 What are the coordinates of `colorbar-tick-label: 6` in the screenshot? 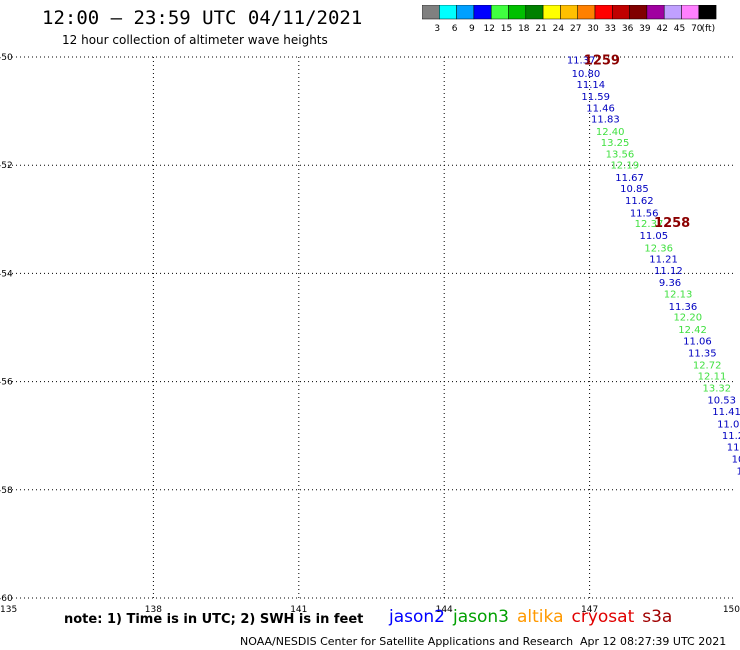 It's located at (455, 29).